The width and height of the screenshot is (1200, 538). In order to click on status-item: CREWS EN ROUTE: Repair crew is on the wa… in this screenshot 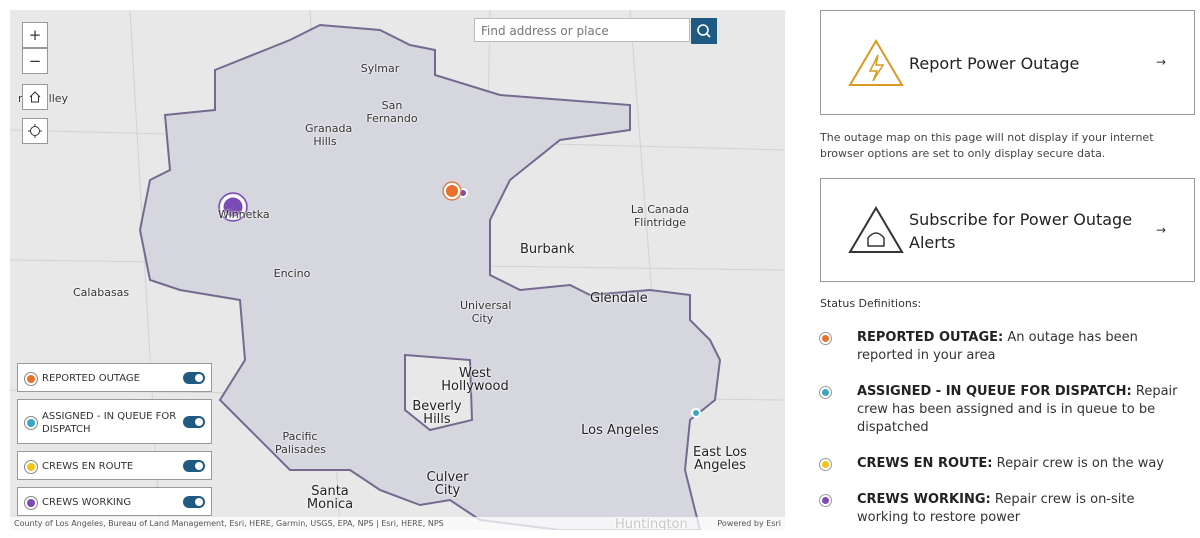, I will do `click(1022, 464)`.